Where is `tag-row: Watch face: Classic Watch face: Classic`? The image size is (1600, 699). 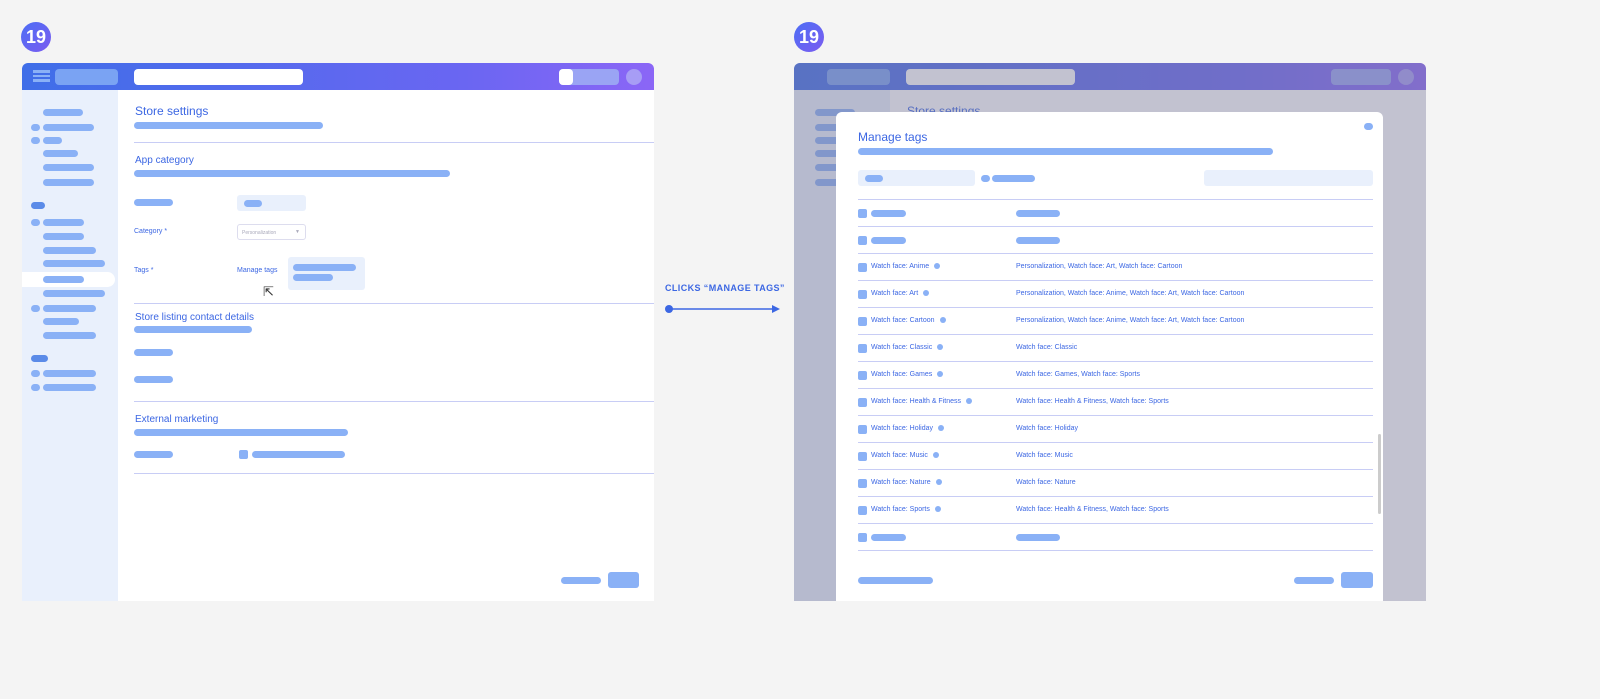
tag-row: Watch face: Classic Watch face: Classic is located at coordinates (1115, 348).